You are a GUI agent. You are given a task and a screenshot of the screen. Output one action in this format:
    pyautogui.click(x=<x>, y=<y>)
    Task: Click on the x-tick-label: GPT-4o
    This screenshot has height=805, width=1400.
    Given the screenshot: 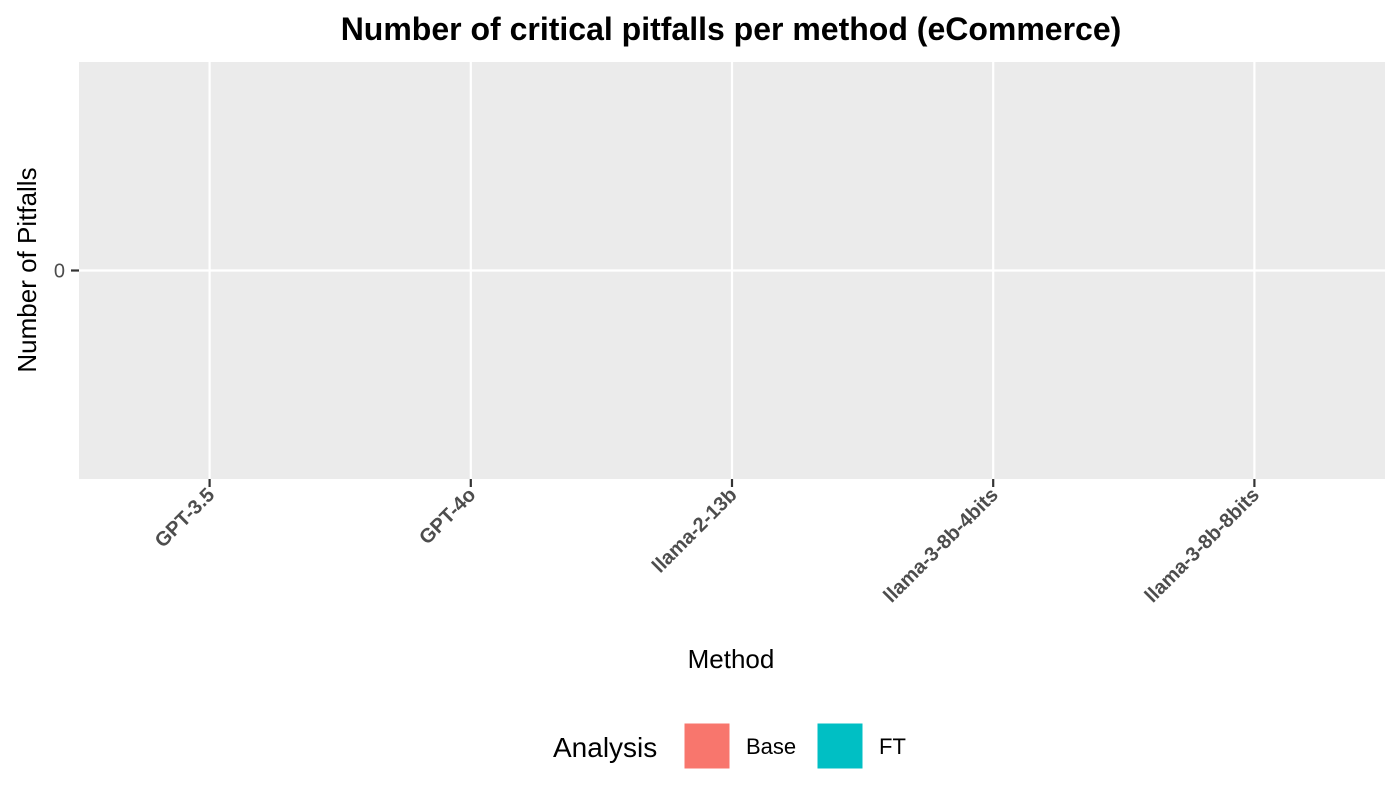 What is the action you would take?
    pyautogui.click(x=447, y=516)
    